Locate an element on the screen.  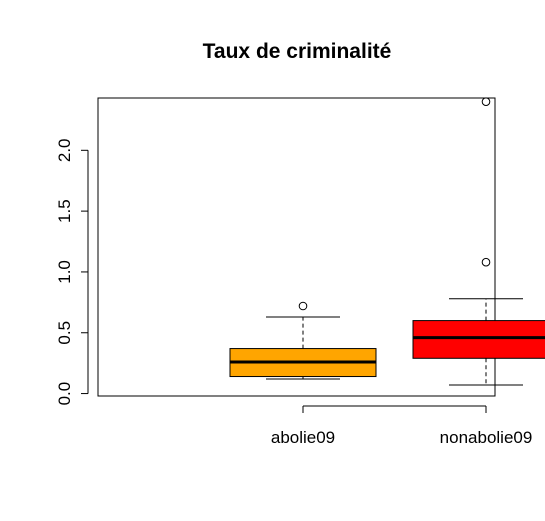
y-tick-label: 1.0 is located at coordinates (64, 272).